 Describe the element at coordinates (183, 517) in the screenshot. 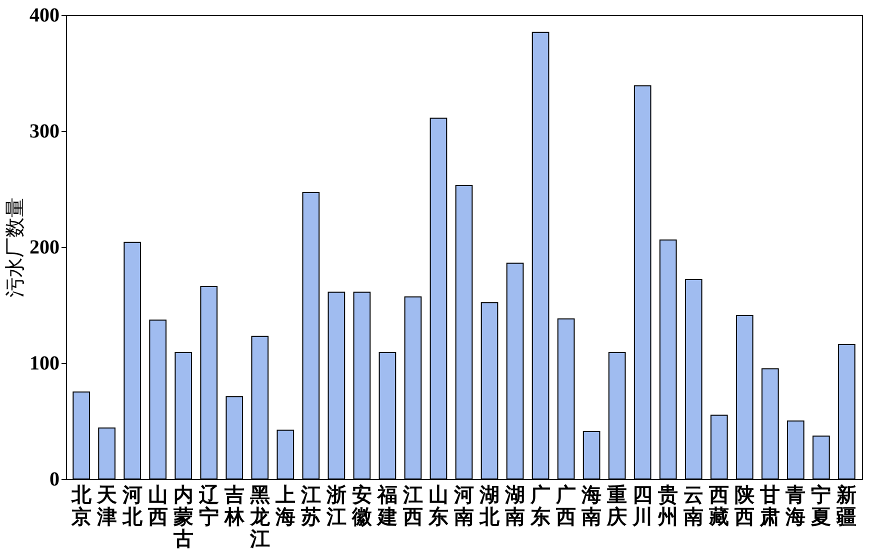

I see `x-tick-label: 内蒙古` at that location.